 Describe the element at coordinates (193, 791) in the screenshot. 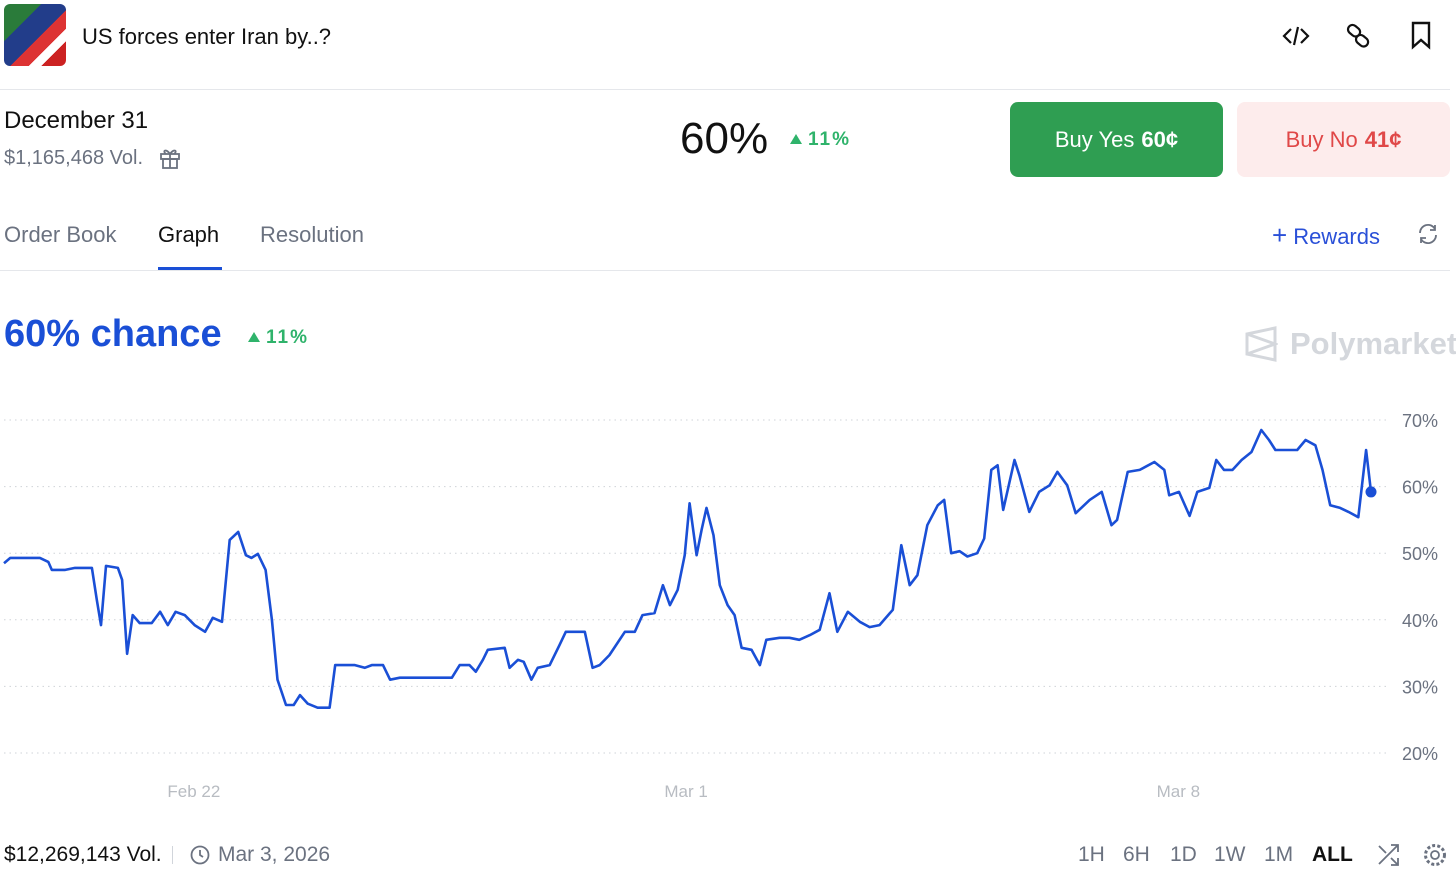

I see `x-tick-label: Feb 22` at that location.